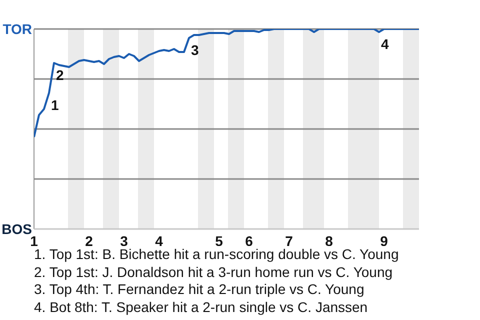 Image resolution: width=480 pixels, height=320 pixels. Describe the element at coordinates (219, 240) in the screenshot. I see `x-tick-label: 5` at that location.